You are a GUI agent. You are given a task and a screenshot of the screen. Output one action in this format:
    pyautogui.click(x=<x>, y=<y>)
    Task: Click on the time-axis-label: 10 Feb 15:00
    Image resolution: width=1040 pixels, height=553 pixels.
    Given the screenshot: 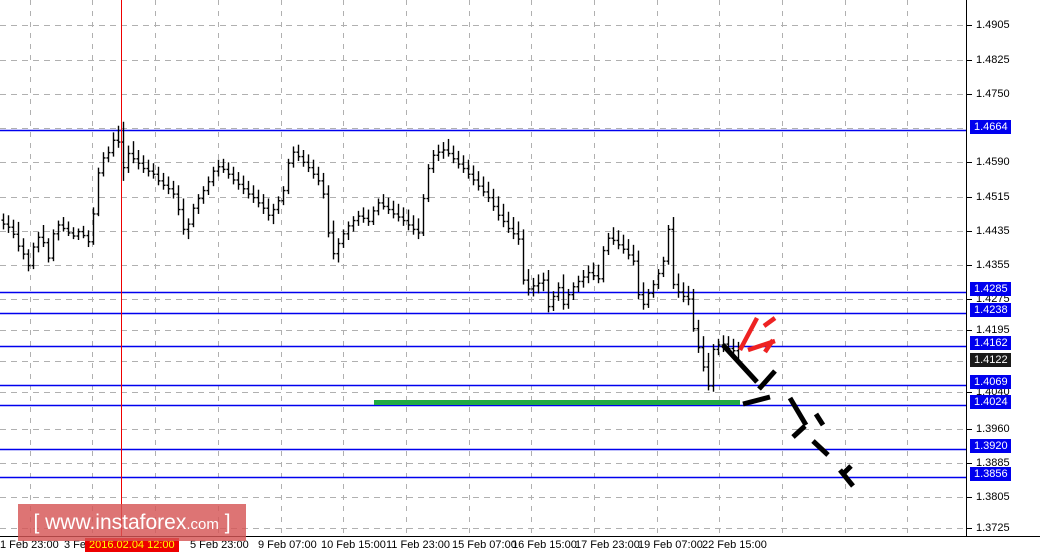 What is the action you would take?
    pyautogui.click(x=353, y=545)
    